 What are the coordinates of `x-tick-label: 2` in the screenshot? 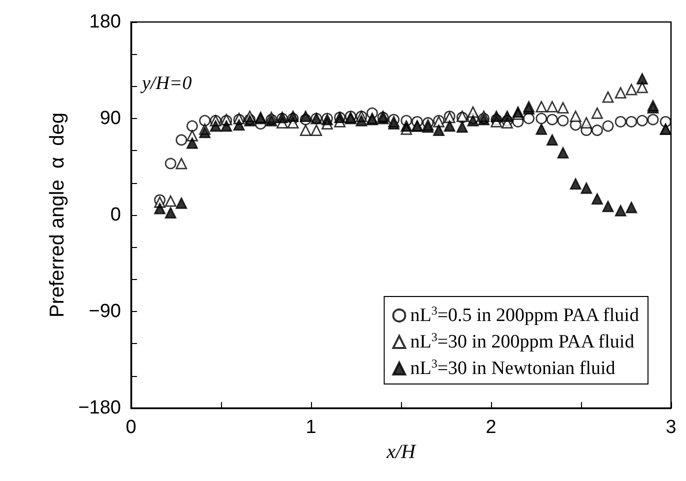 It's located at (491, 427).